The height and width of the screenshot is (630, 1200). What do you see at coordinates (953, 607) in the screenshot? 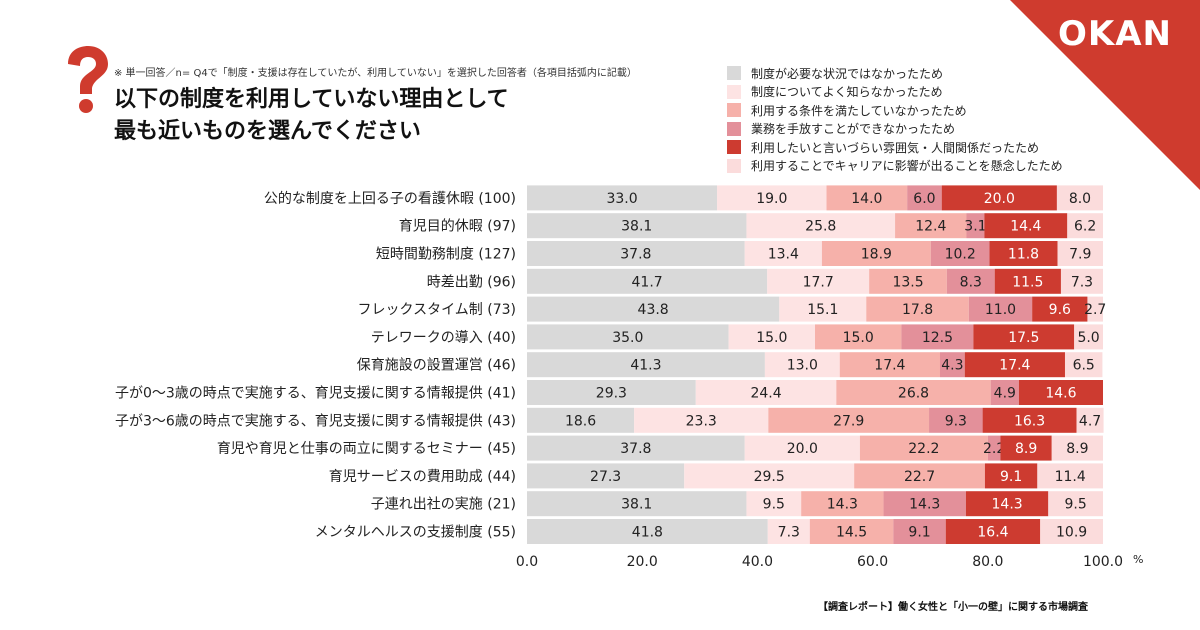
I see `report-footer: 【調査レポート】働く女性と「小一の壁」に関する市場調査` at bounding box center [953, 607].